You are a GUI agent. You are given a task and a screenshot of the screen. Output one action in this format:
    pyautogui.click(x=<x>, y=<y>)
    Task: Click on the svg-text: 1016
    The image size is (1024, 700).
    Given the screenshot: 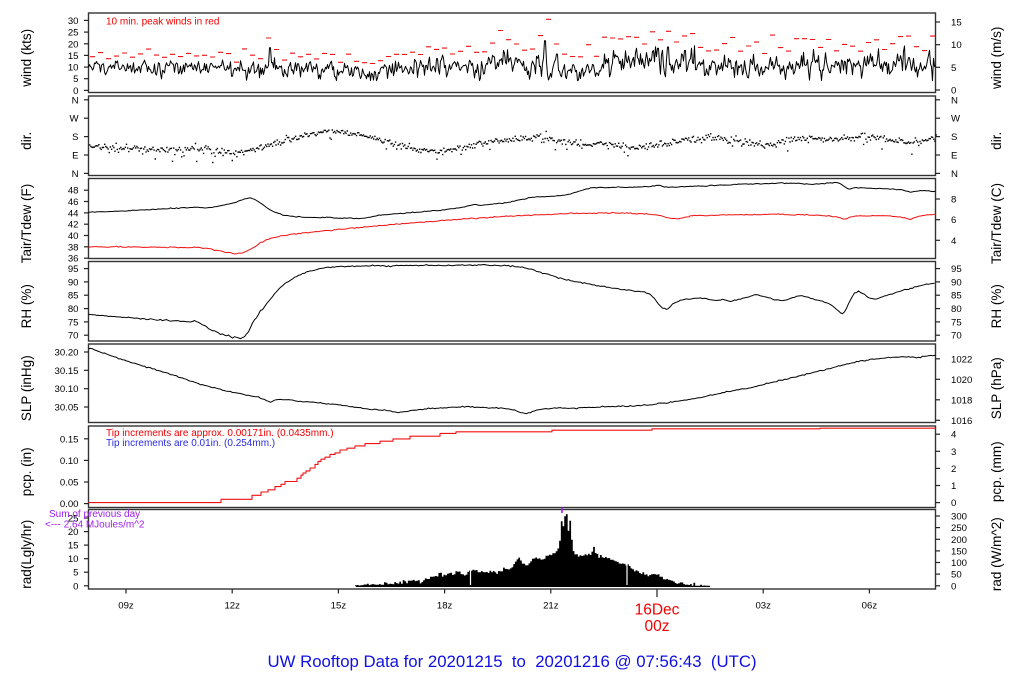 What is the action you would take?
    pyautogui.click(x=961, y=421)
    